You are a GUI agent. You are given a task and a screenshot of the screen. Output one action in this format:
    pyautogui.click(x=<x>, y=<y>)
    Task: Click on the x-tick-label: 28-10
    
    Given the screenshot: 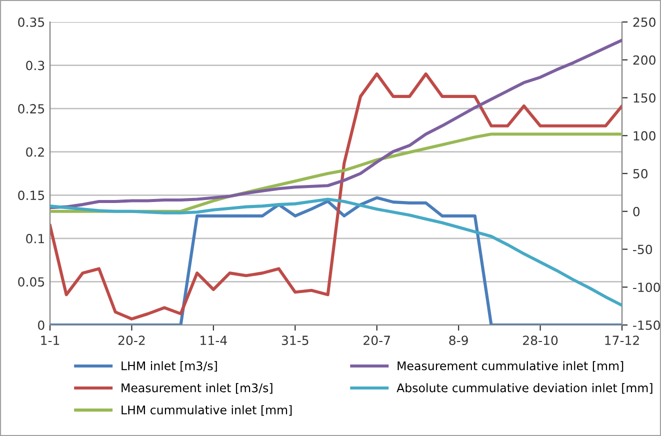 What is the action you would take?
    pyautogui.click(x=540, y=341)
    